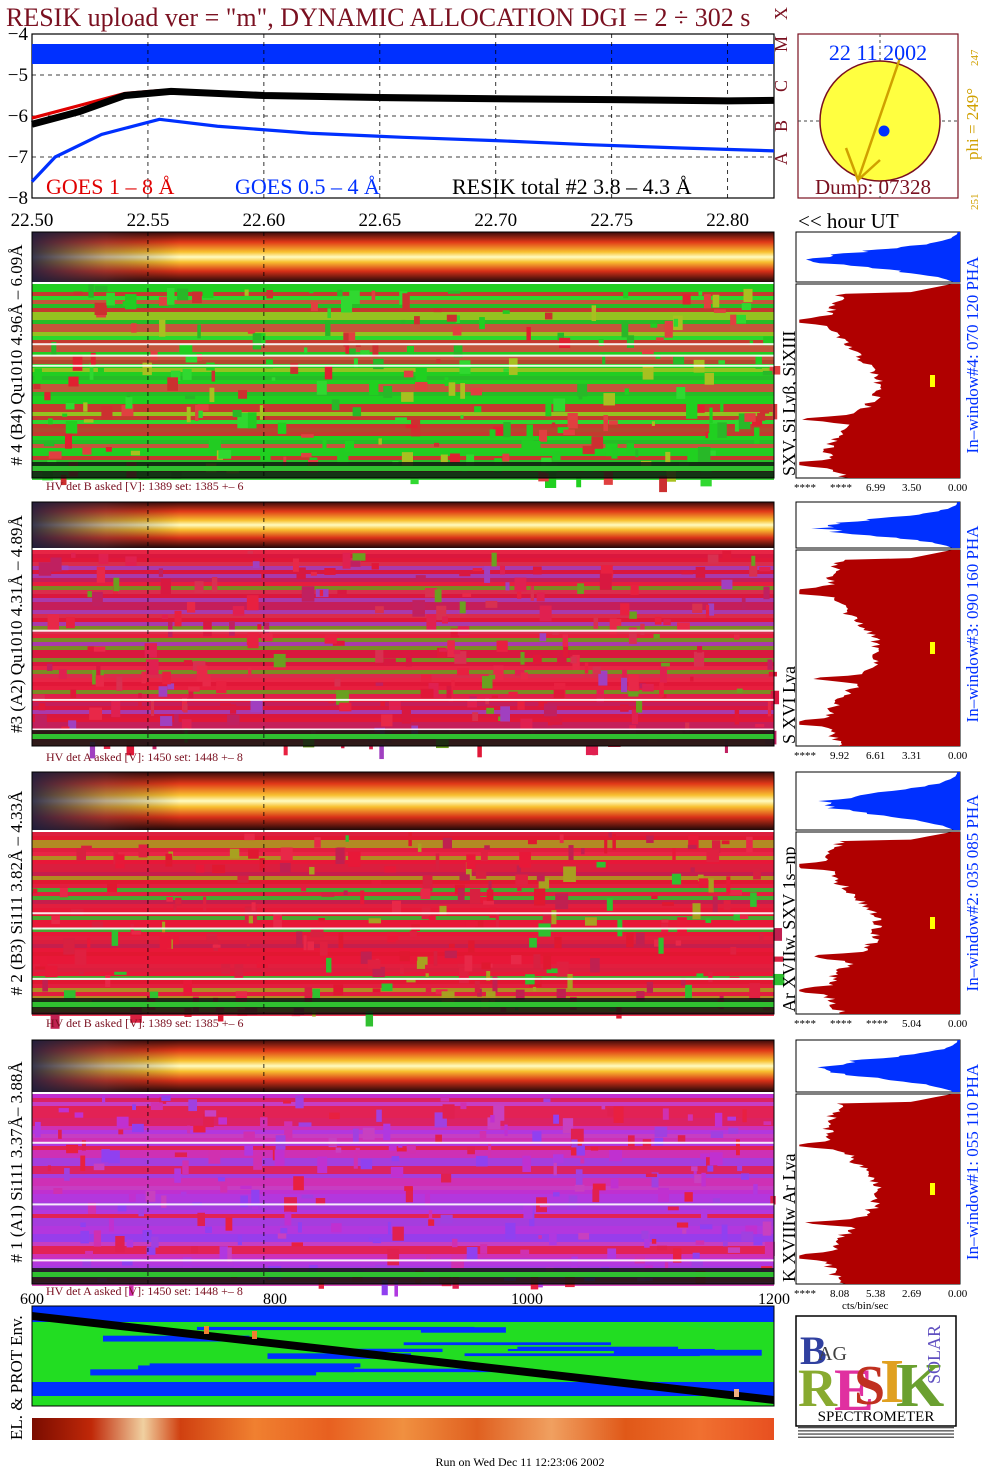  I want to click on env-stripe, so click(203, 1372).